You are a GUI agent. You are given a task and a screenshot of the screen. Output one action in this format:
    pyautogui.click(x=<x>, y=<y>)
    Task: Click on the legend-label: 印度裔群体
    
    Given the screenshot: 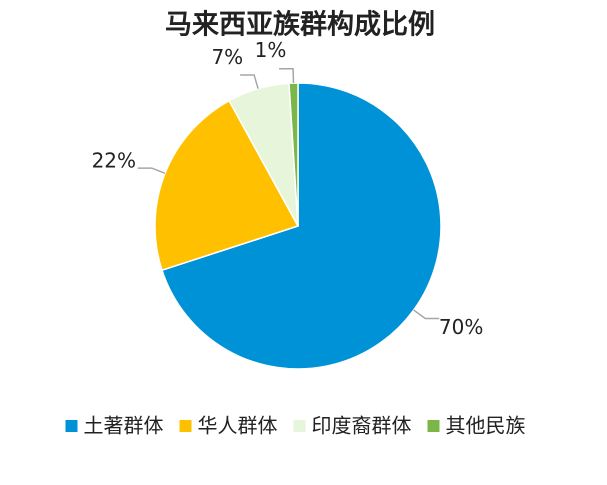 What is the action you would take?
    pyautogui.click(x=362, y=426)
    